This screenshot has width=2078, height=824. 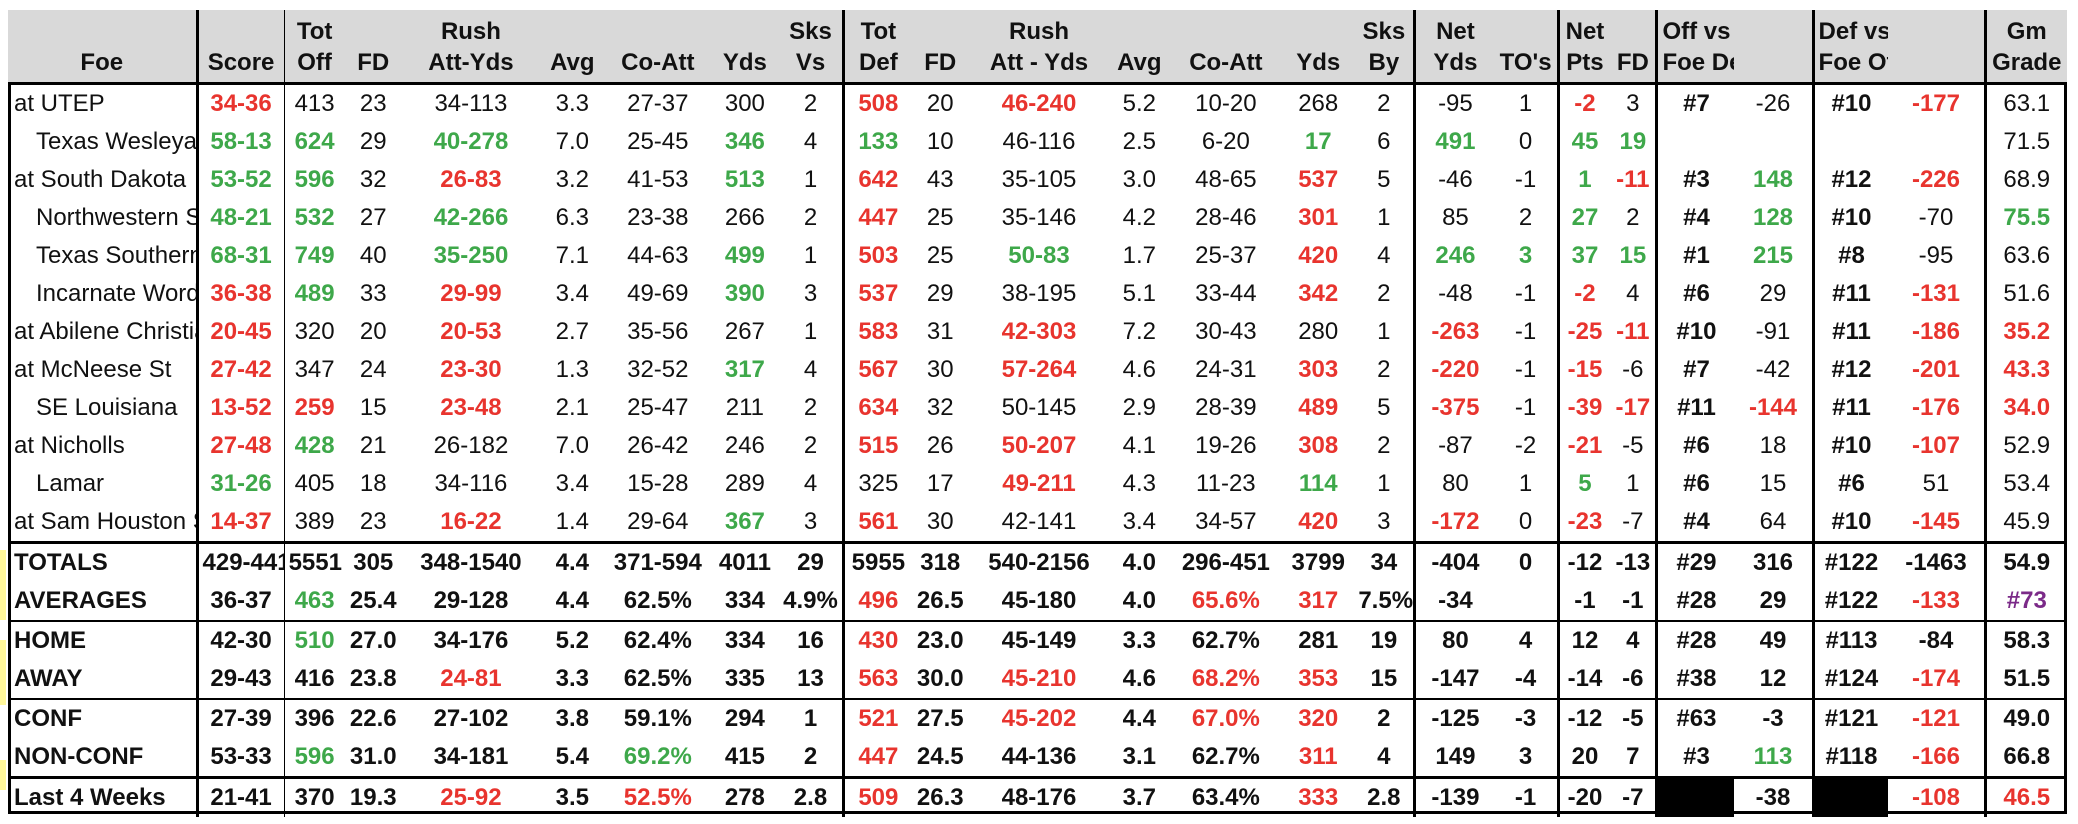 What do you see at coordinates (471, 293) in the screenshot?
I see `rush-att-yds-cell: 29-99` at bounding box center [471, 293].